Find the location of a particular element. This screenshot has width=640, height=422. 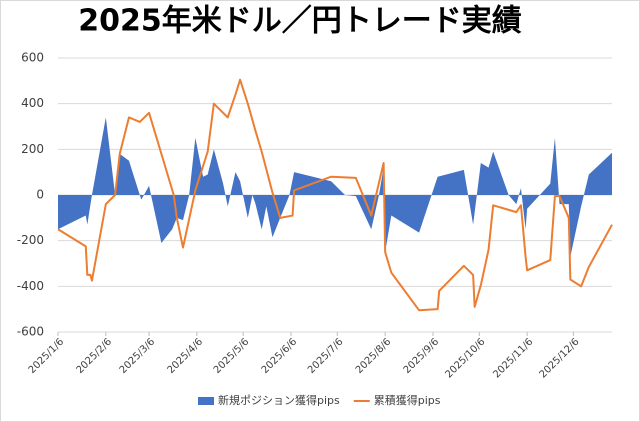

y-tick-label: 0 is located at coordinates (40, 195).